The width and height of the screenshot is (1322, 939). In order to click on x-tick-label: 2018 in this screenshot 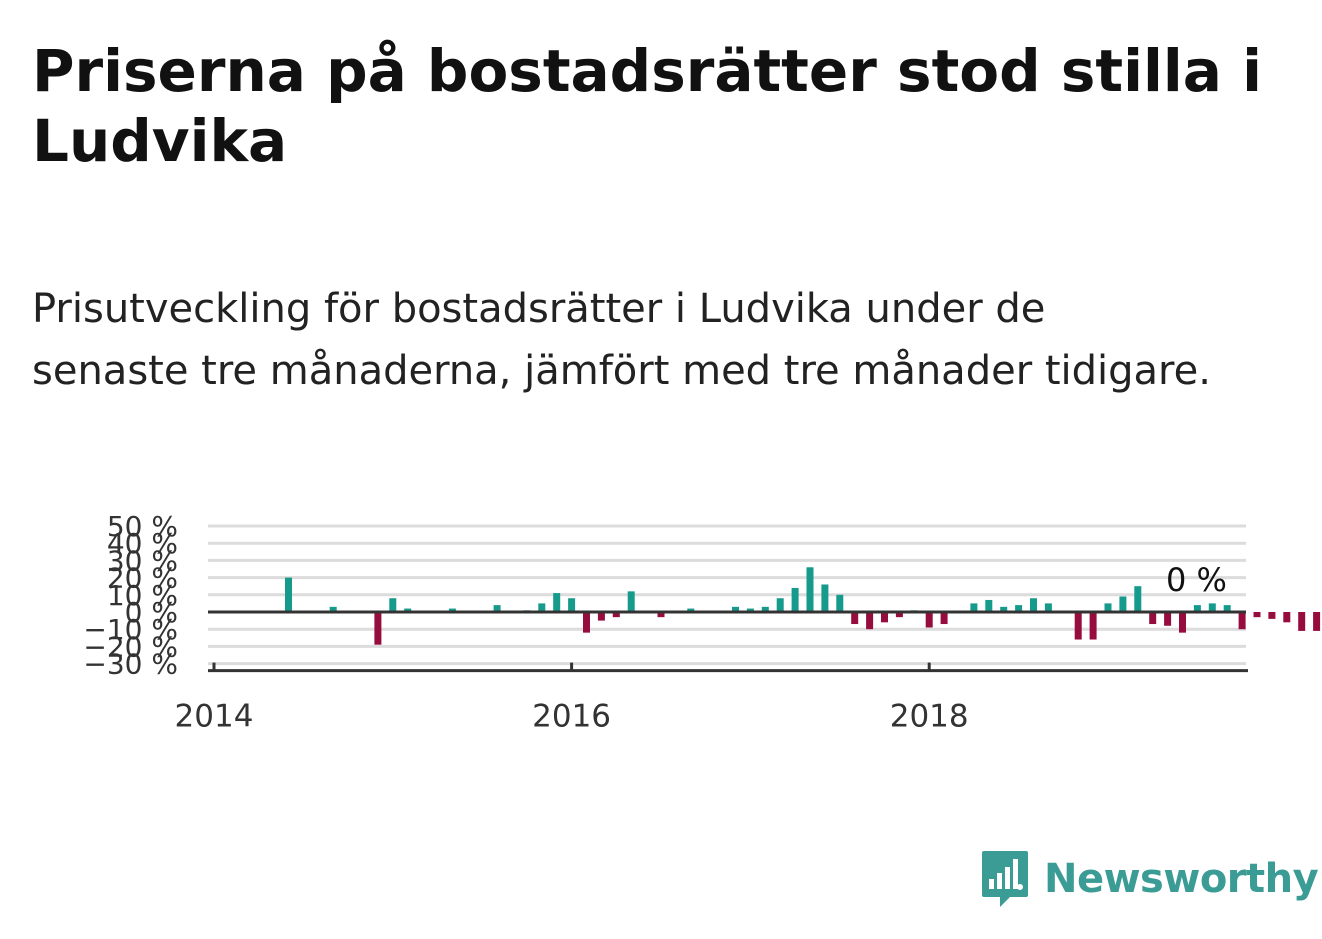, I will do `click(929, 717)`.